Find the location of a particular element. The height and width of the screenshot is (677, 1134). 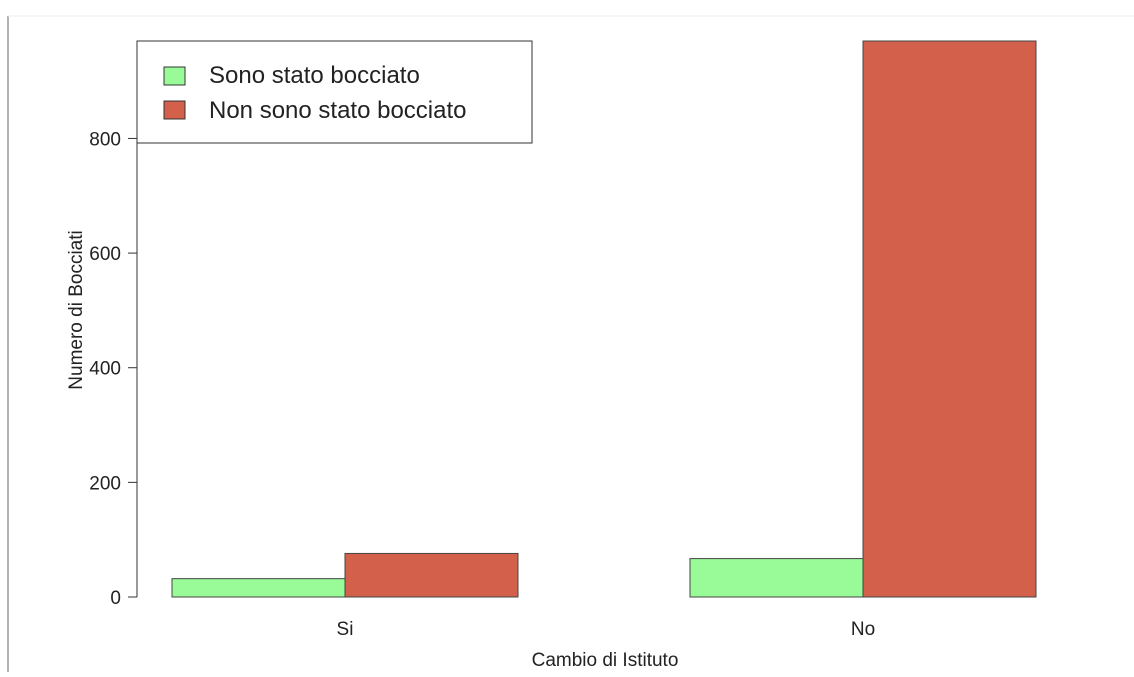

legend-box is located at coordinates (334, 92).